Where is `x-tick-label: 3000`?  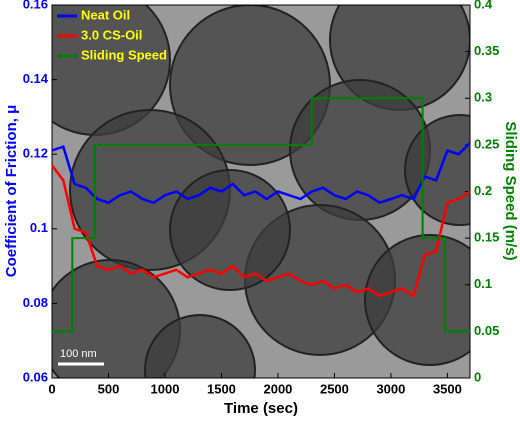 x-tick-label: 3000 is located at coordinates (390, 388).